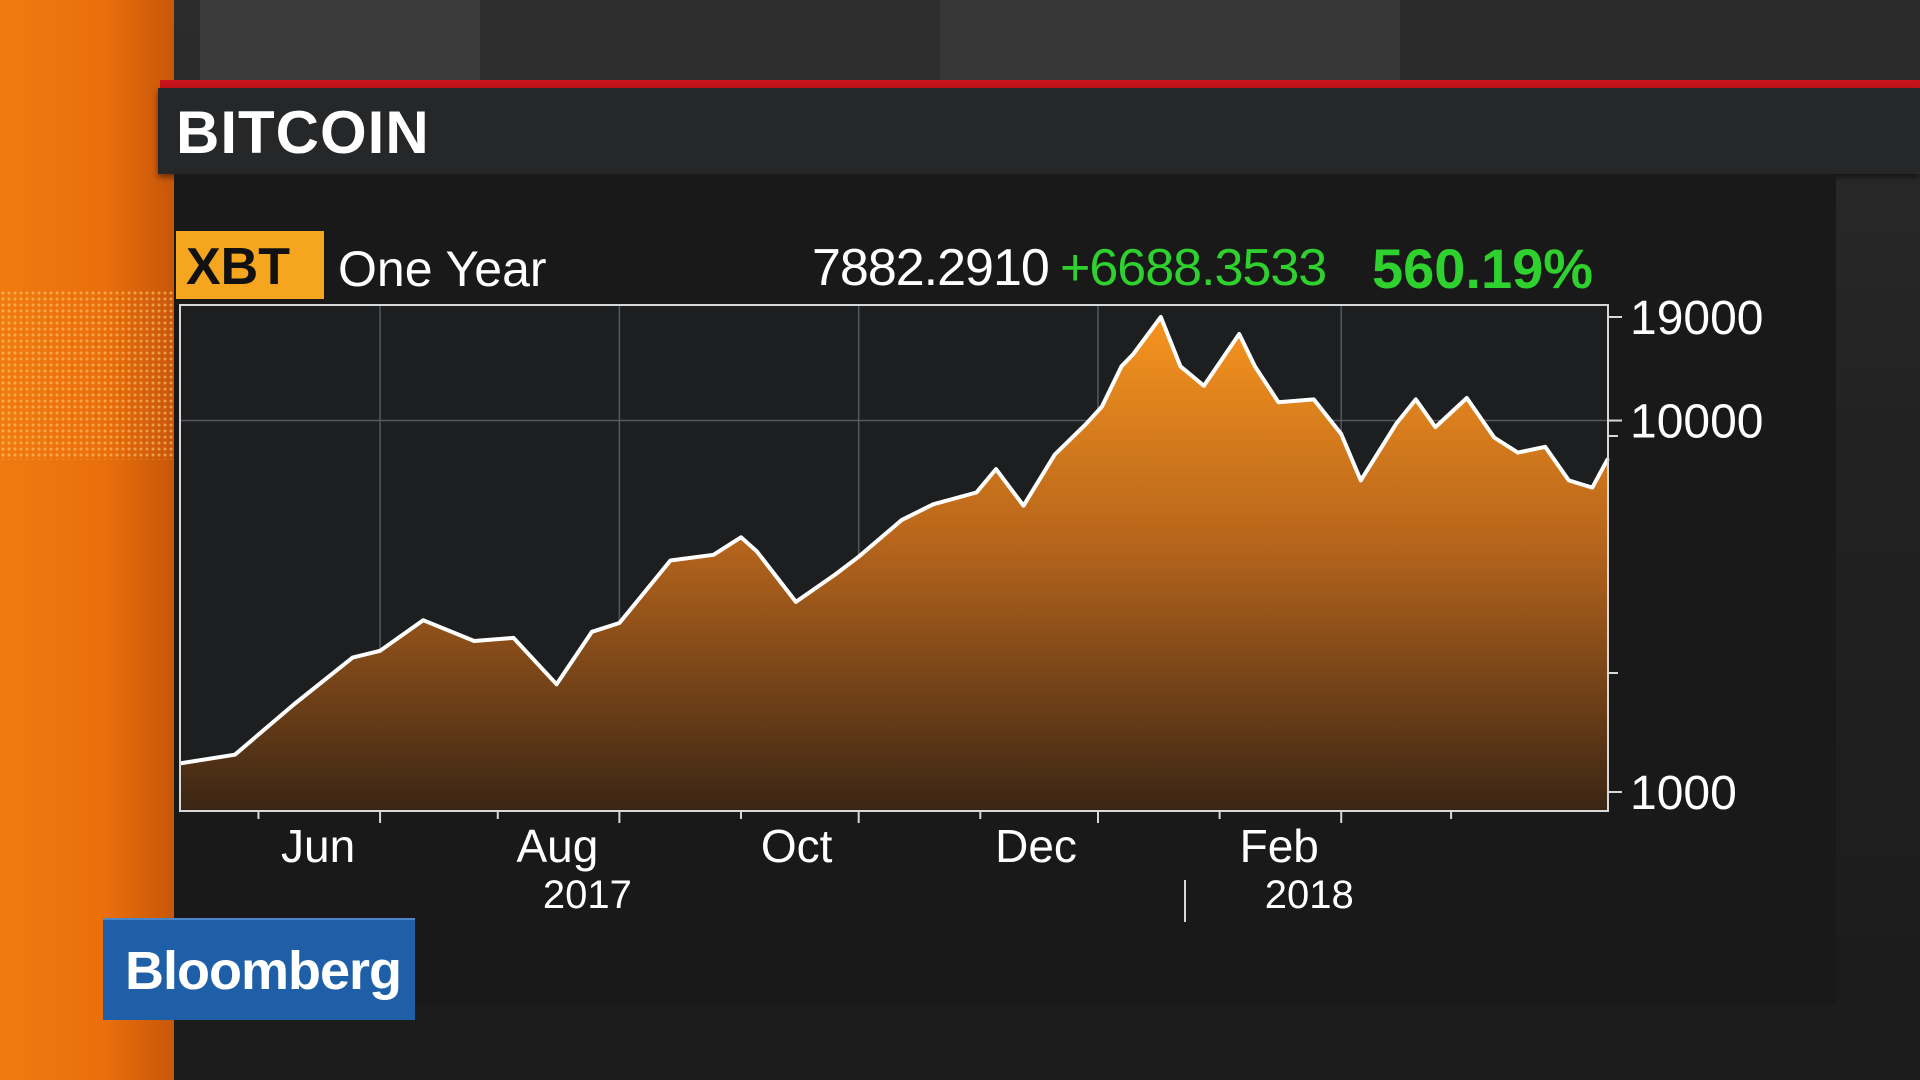 Image resolution: width=1920 pixels, height=1080 pixels. I want to click on x-tick-label: Dec, so click(1036, 846).